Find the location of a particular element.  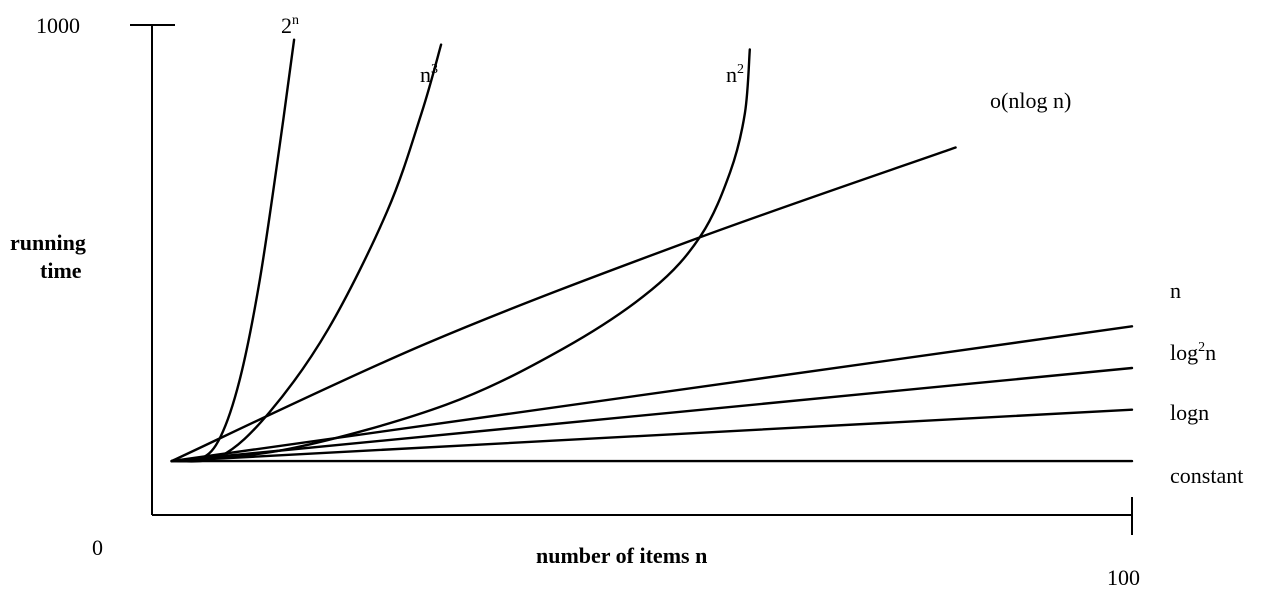

series-label-base: o(nlog n) is located at coordinates (1030, 100).